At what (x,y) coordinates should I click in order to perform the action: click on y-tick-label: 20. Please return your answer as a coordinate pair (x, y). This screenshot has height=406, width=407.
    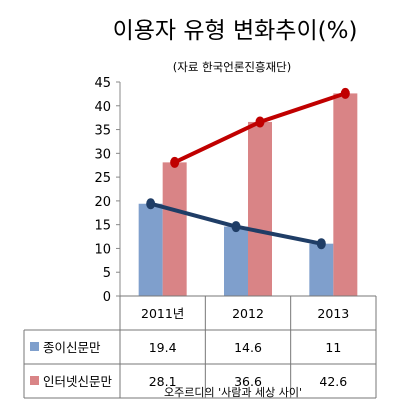
    Looking at the image, I should click on (102, 202).